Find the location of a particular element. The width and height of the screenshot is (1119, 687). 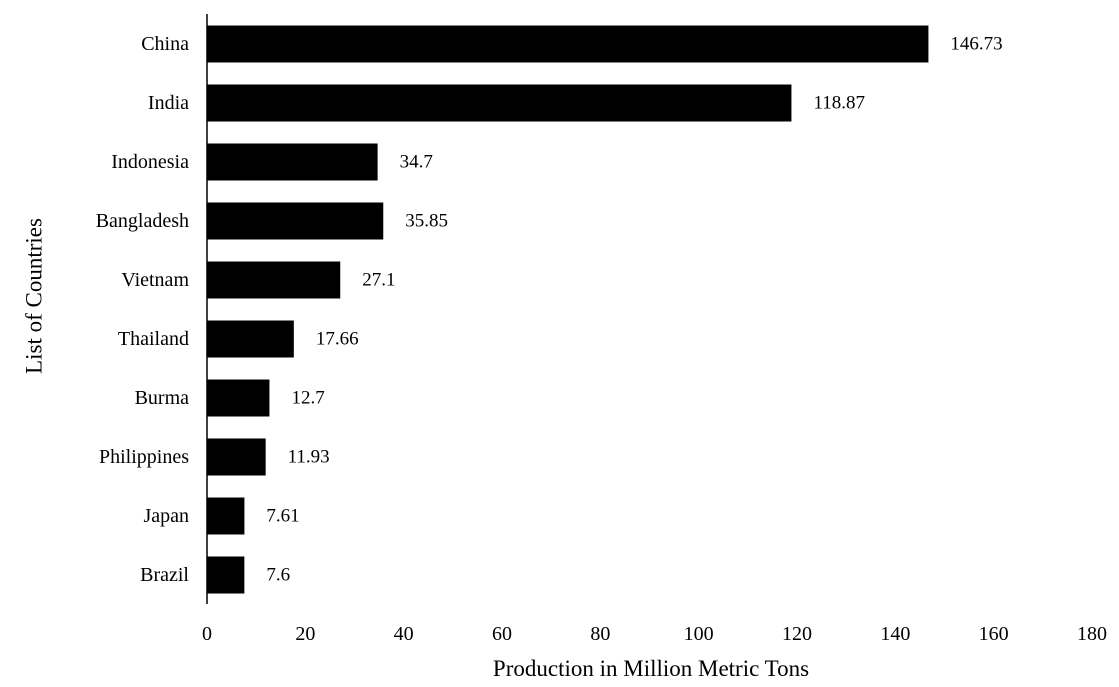

x-axis-tick-labels: 0 20 40 60 80 100 120 140 160 180 is located at coordinates (654, 634).